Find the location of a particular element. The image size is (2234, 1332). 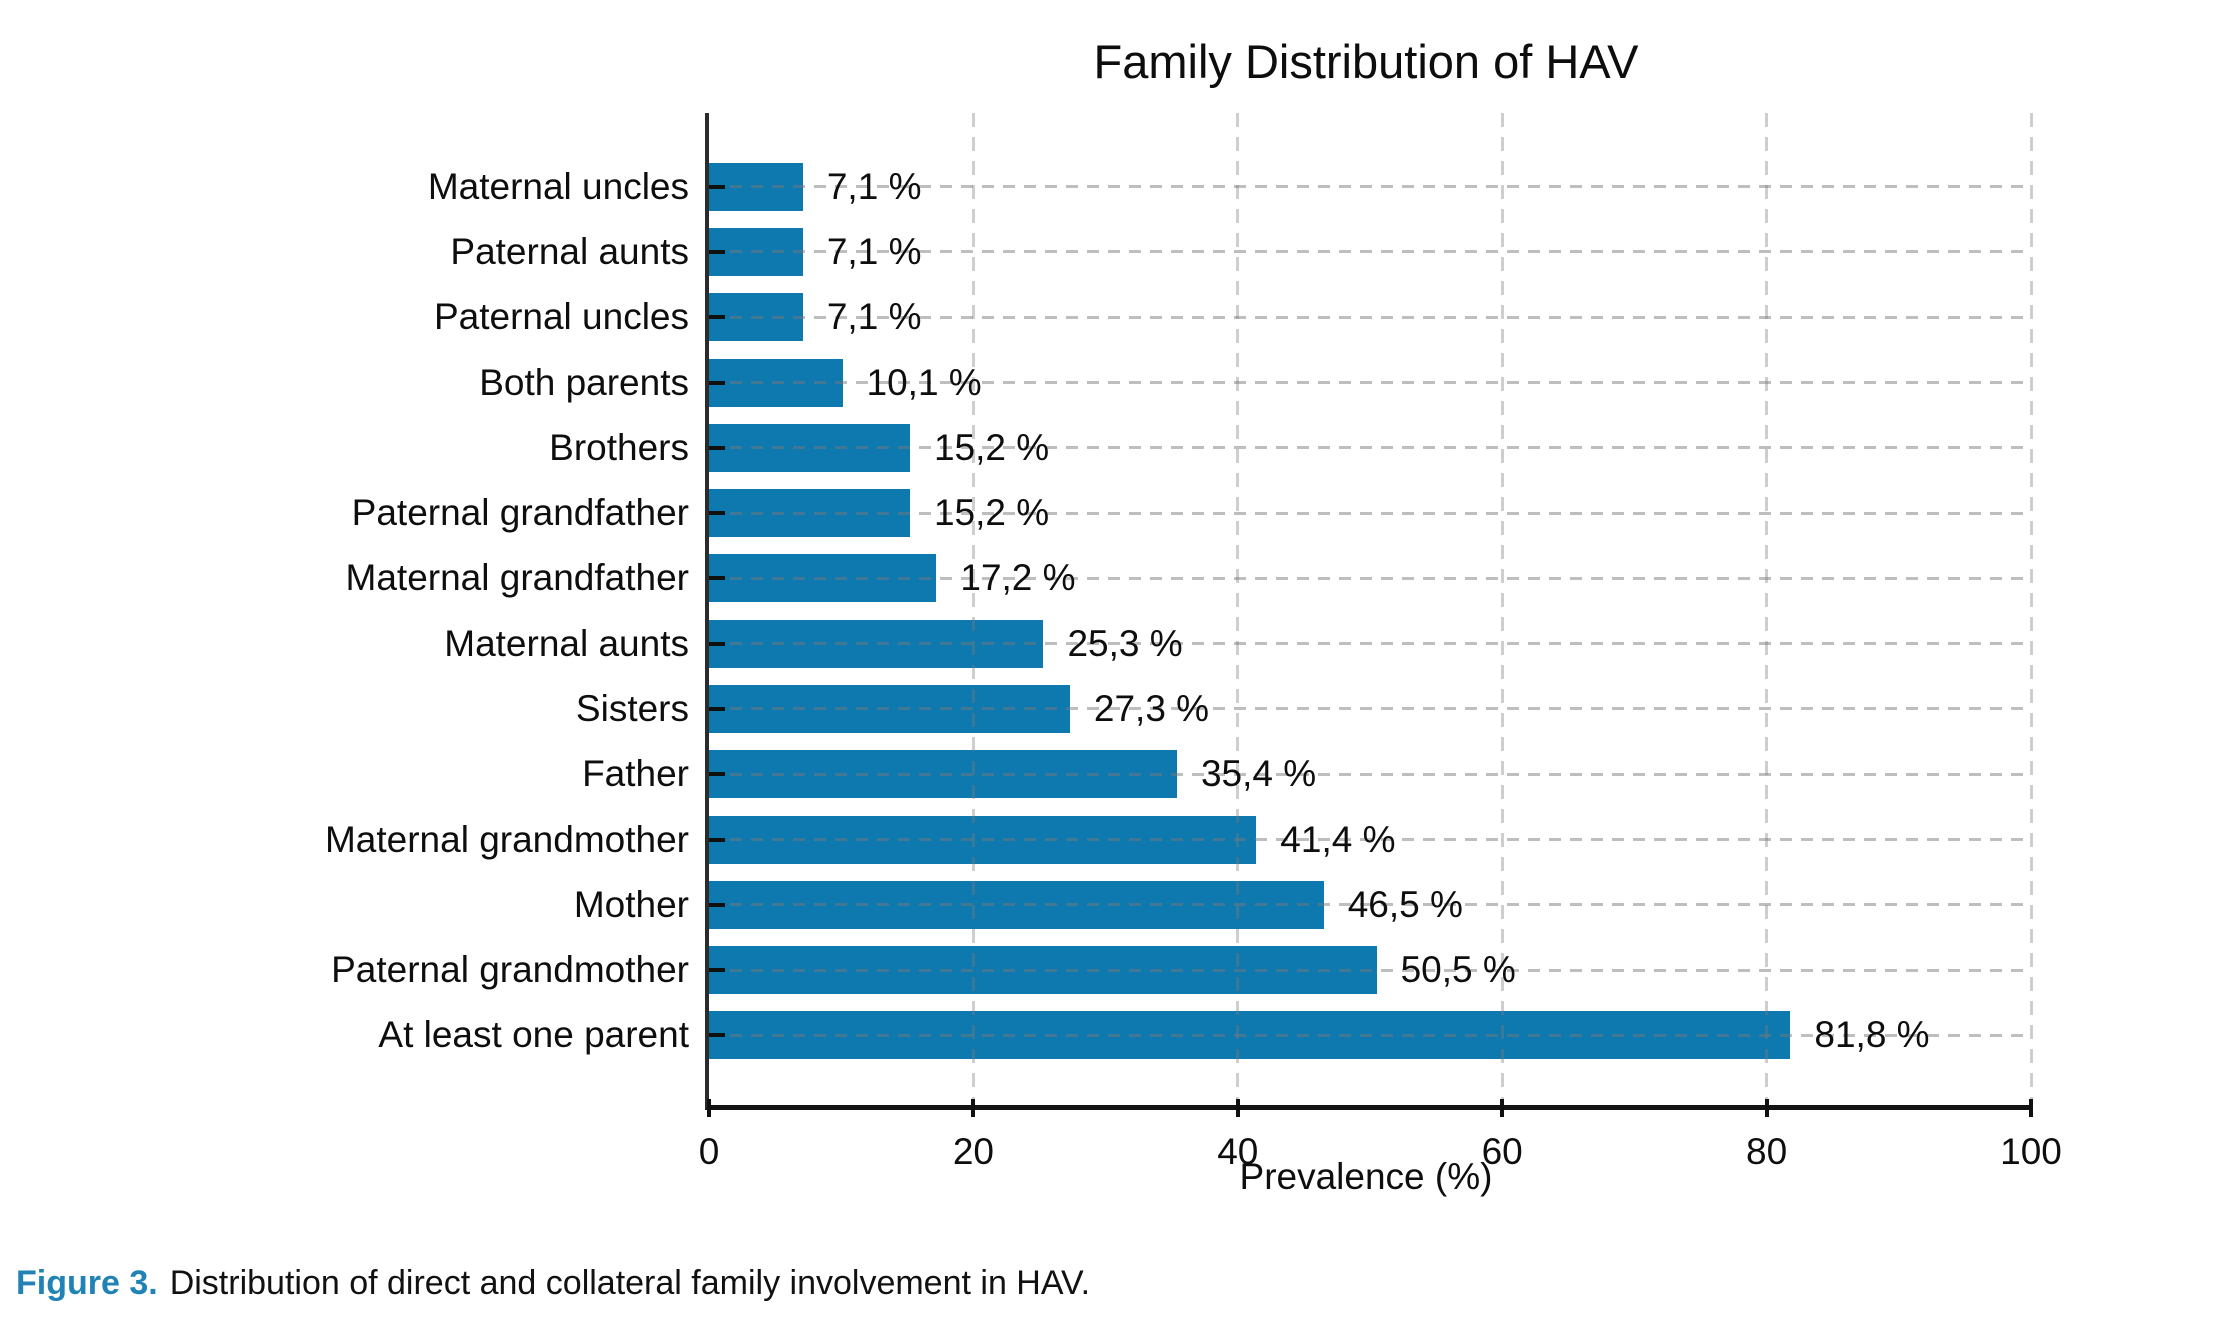

x-tick-label: 20 is located at coordinates (973, 1151).